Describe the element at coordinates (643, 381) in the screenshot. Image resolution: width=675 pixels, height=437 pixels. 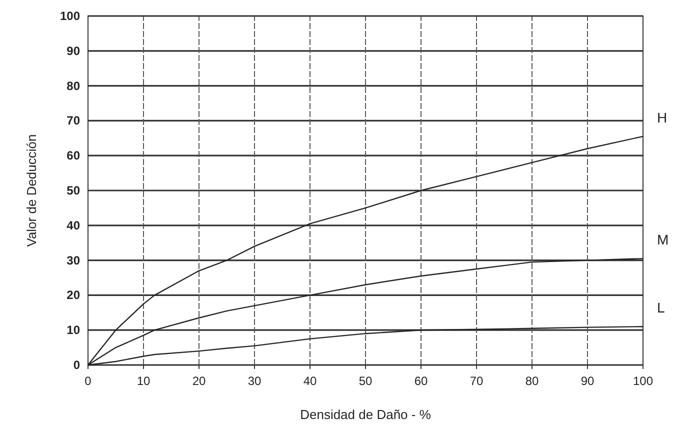
I see `x-tick-label: 100` at that location.